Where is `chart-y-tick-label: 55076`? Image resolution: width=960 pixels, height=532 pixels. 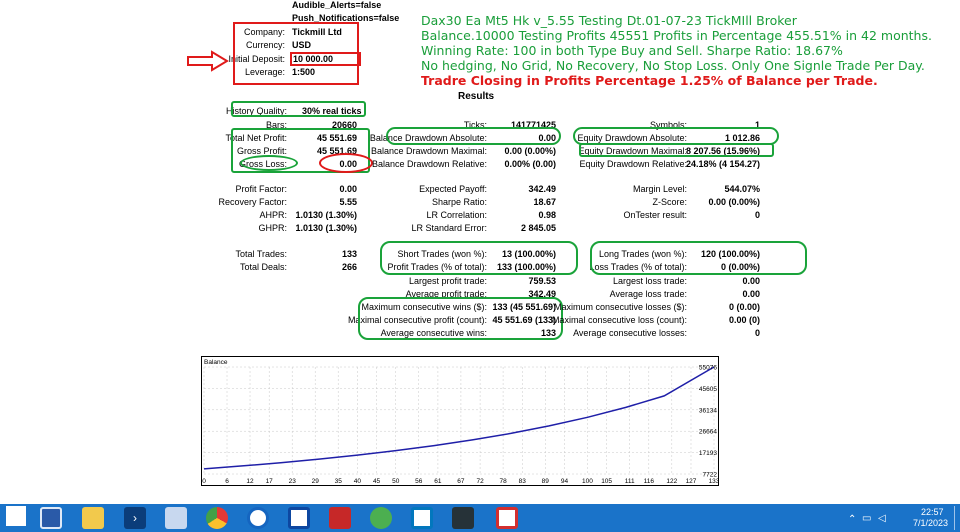 chart-y-tick-label: 55076 is located at coordinates (708, 368).